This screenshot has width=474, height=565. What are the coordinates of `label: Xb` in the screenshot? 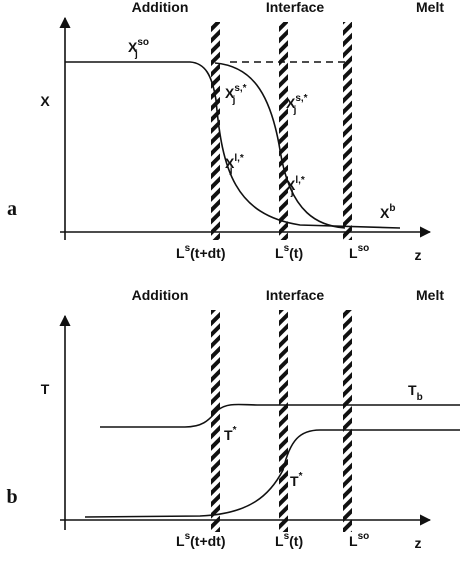 It's located at (387, 212).